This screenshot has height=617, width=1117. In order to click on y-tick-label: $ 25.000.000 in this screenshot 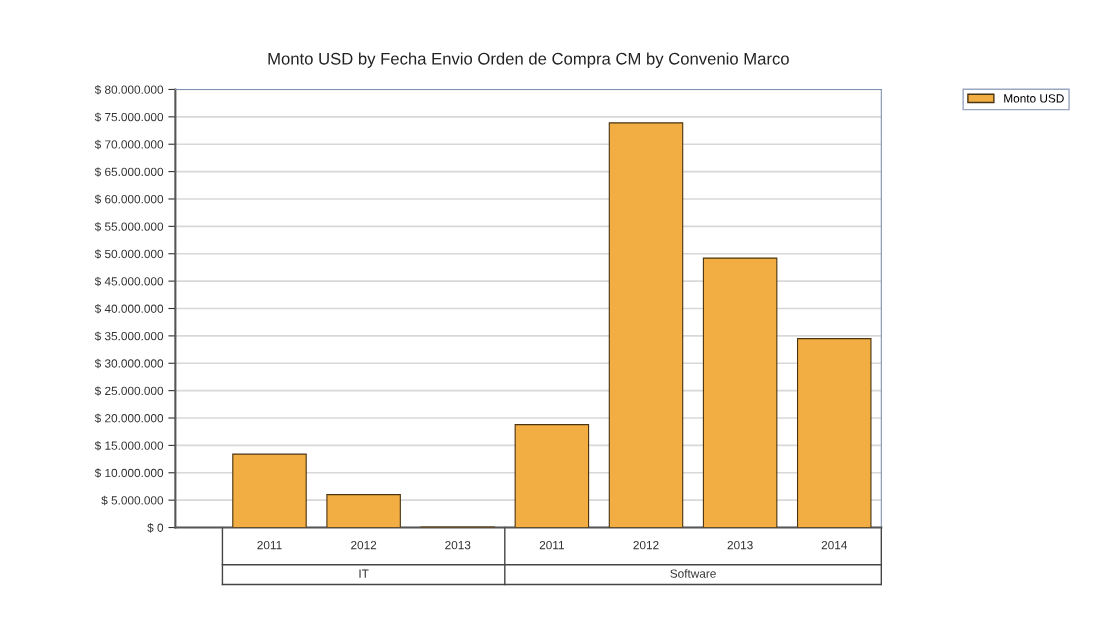, I will do `click(129, 391)`.